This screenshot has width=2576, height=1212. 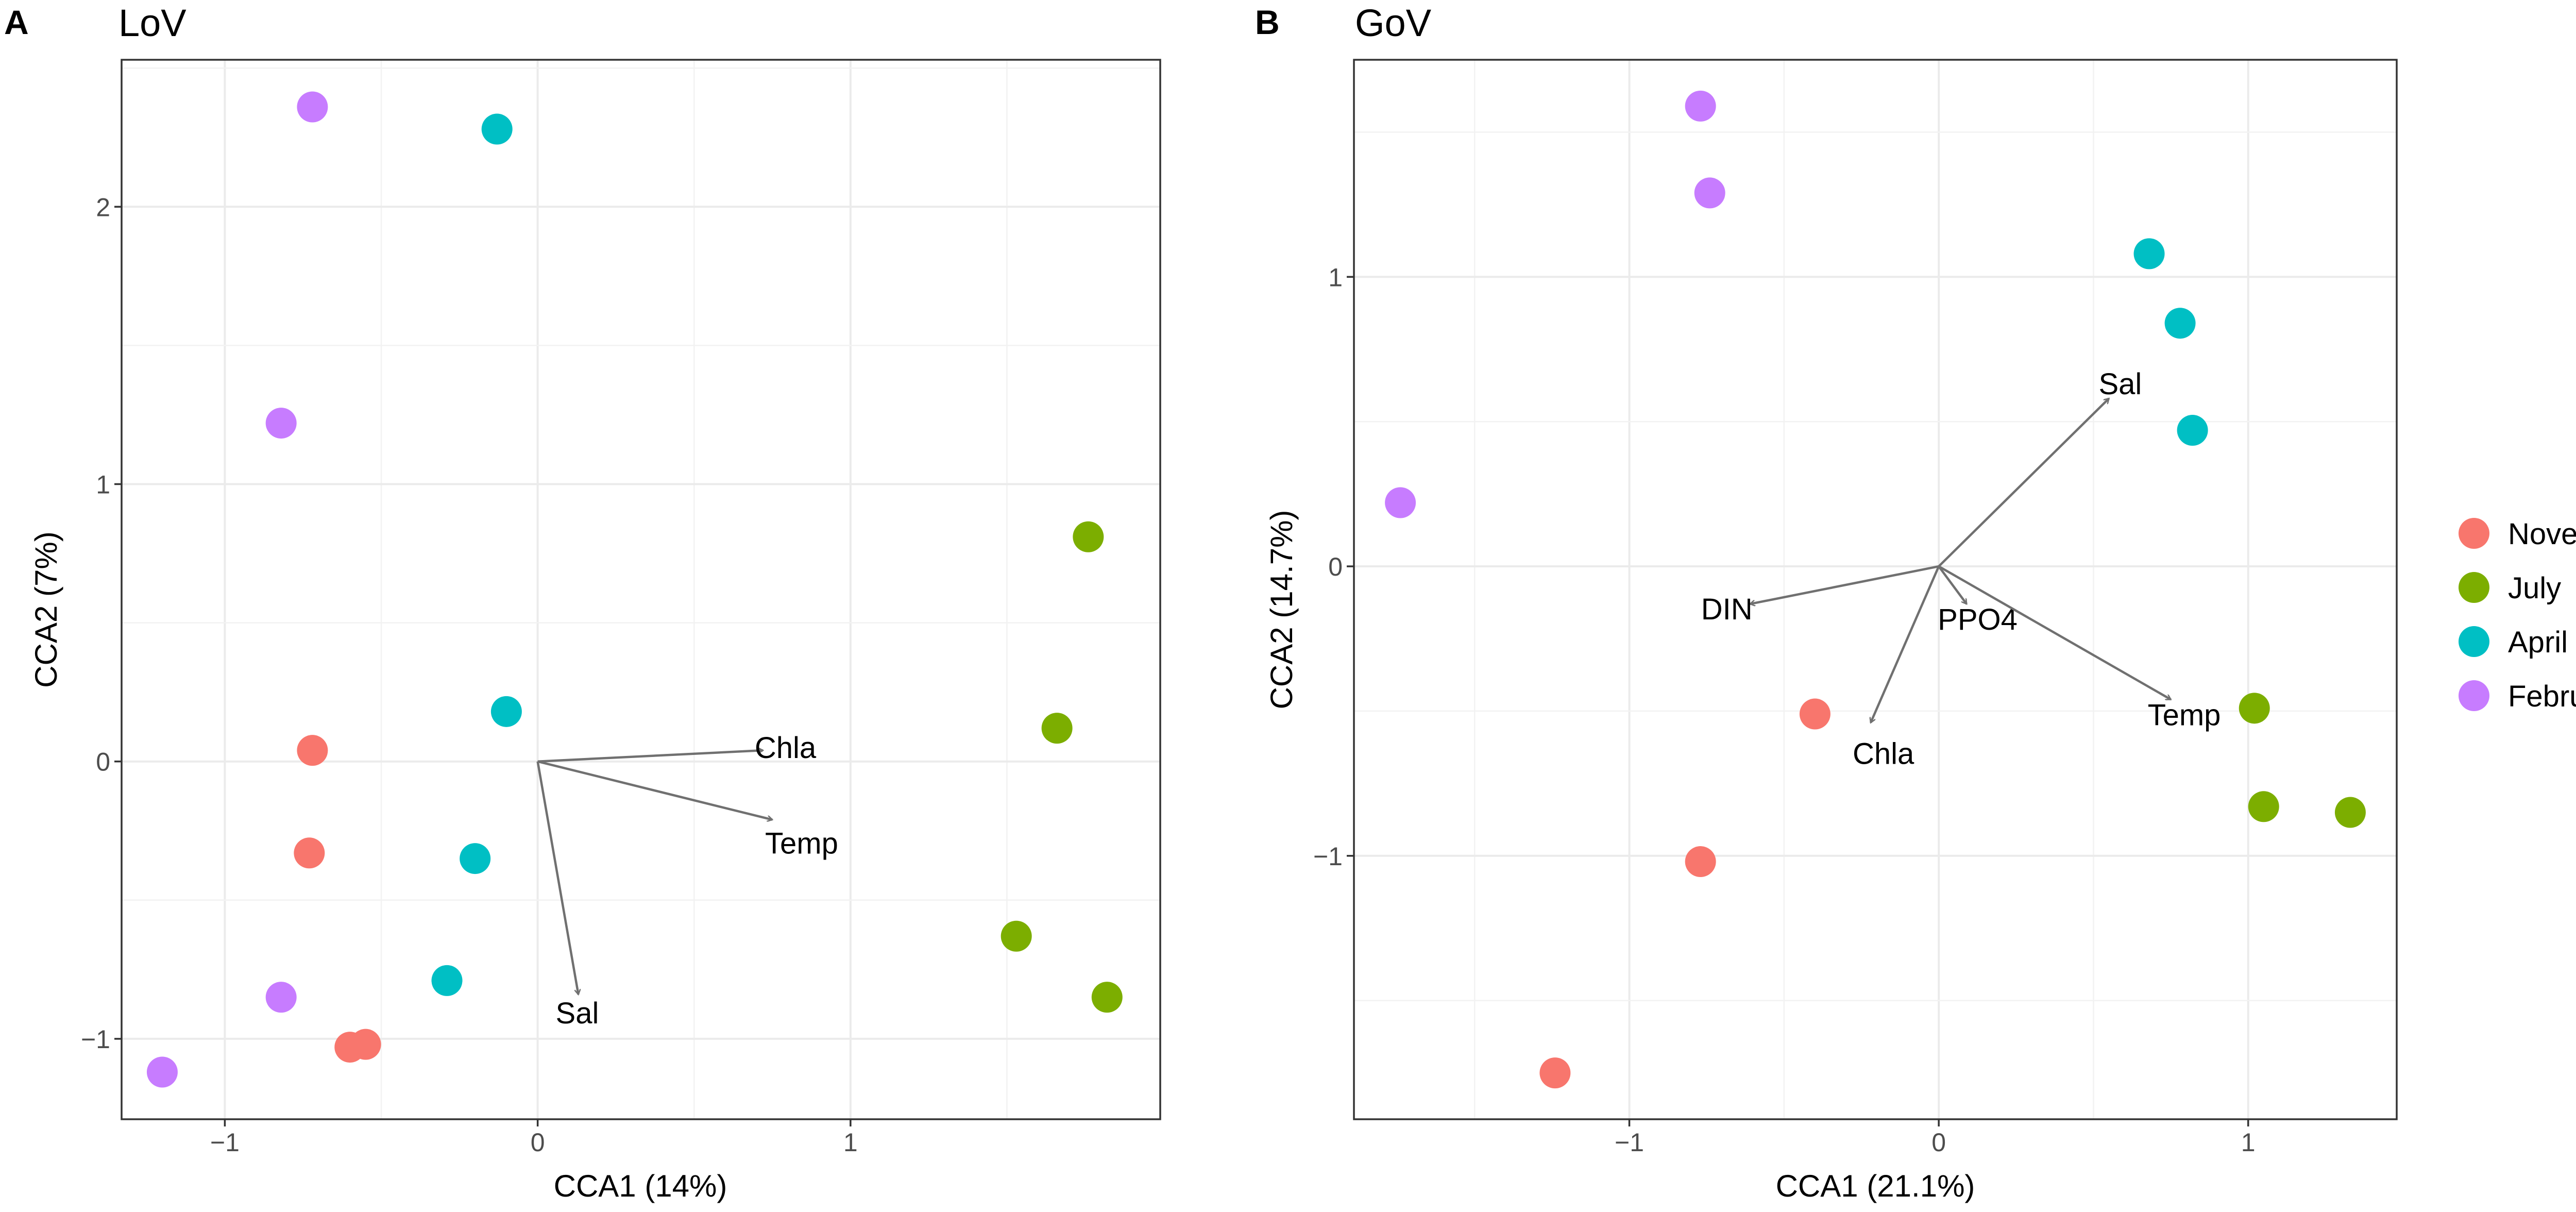 What do you see at coordinates (2474, 587) in the screenshot?
I see `legend-key-july` at bounding box center [2474, 587].